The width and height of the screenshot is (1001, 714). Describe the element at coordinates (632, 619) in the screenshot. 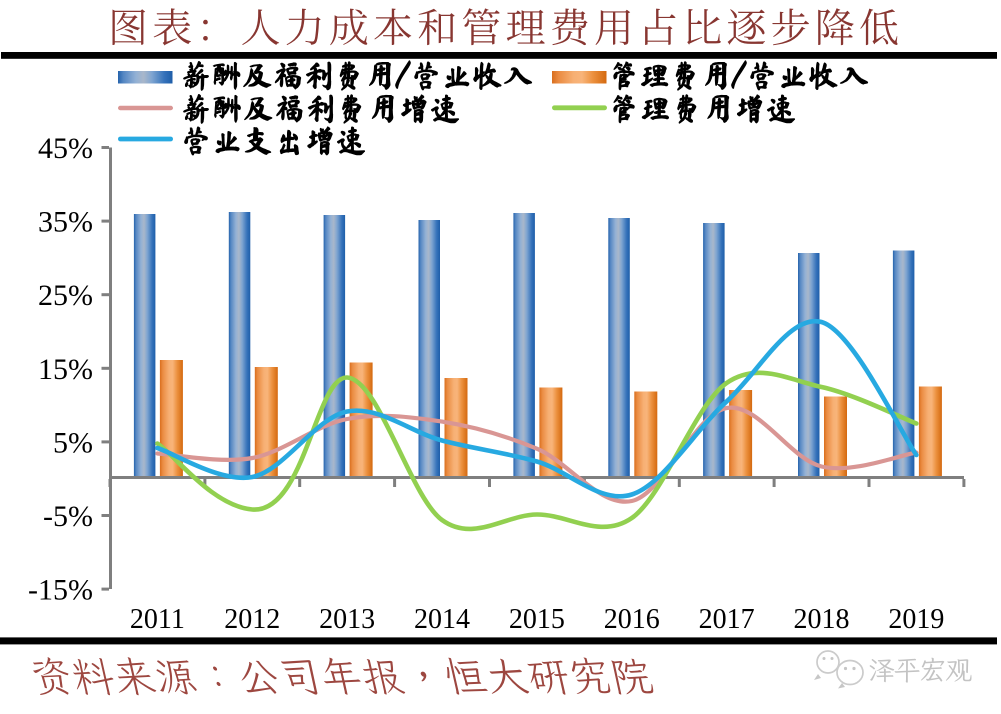

I see `svg-text: 2016` at that location.